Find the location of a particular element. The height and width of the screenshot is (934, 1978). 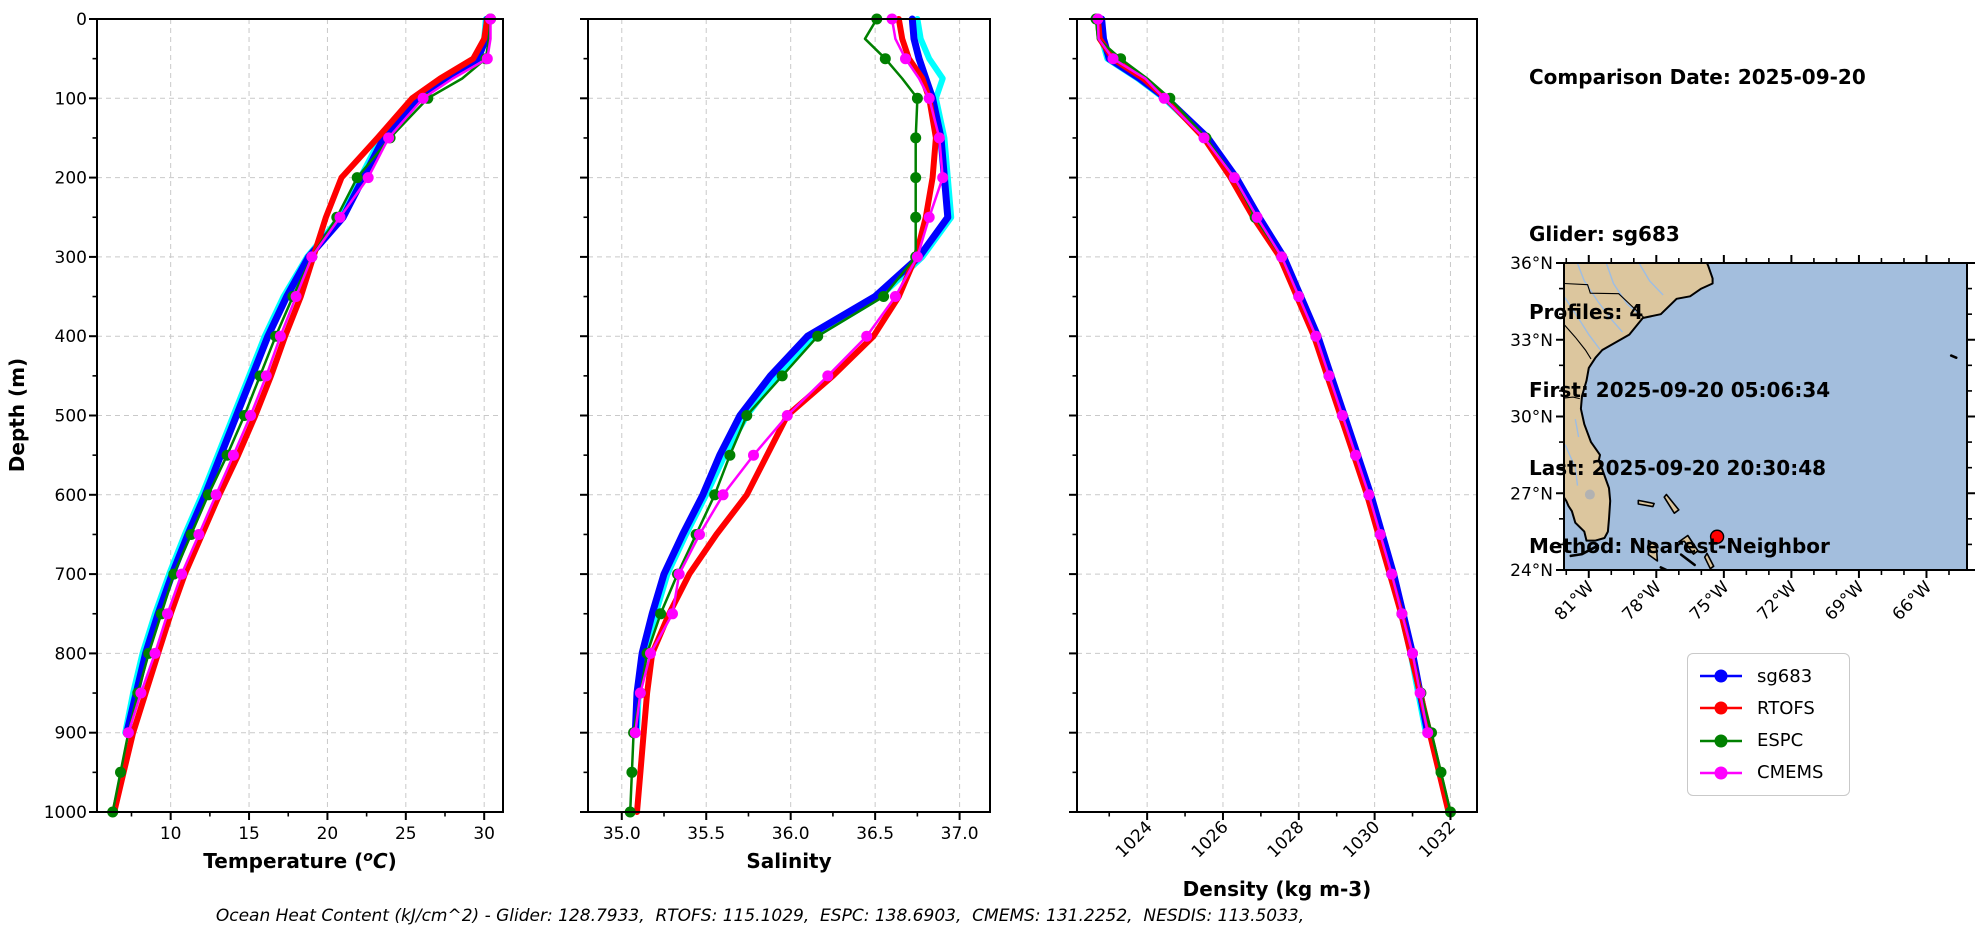

x-tick-label: 1030 is located at coordinates (1361, 839).